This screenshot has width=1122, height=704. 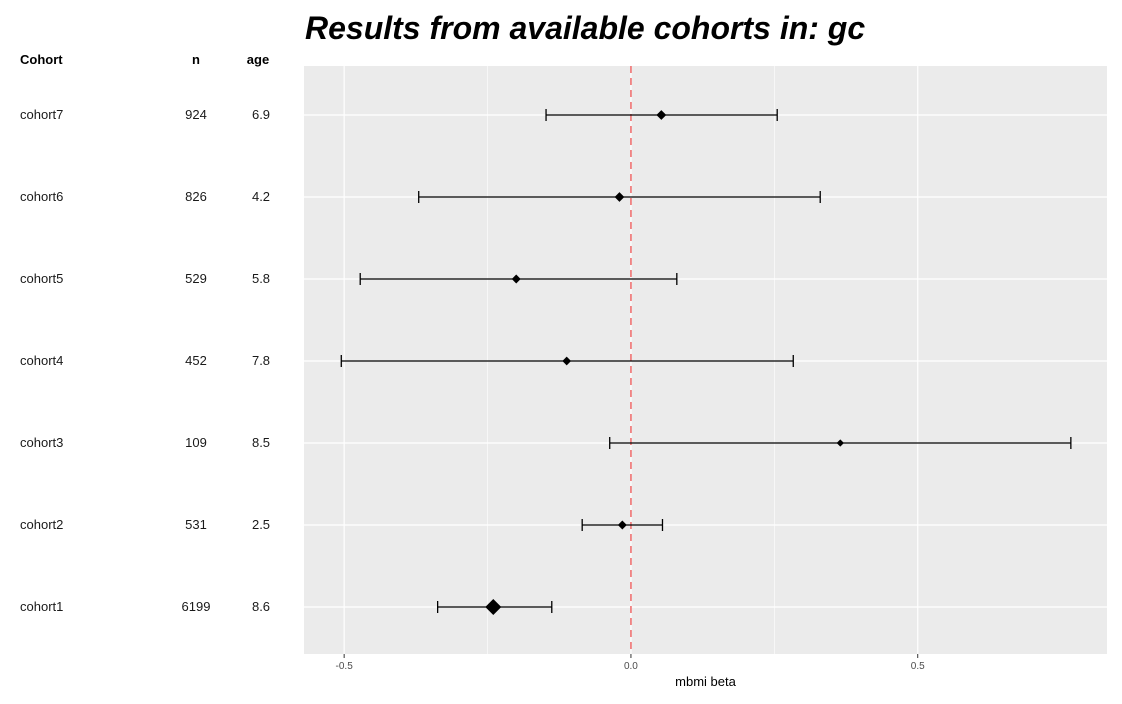 I want to click on age-column-header: age, so click(x=258, y=59).